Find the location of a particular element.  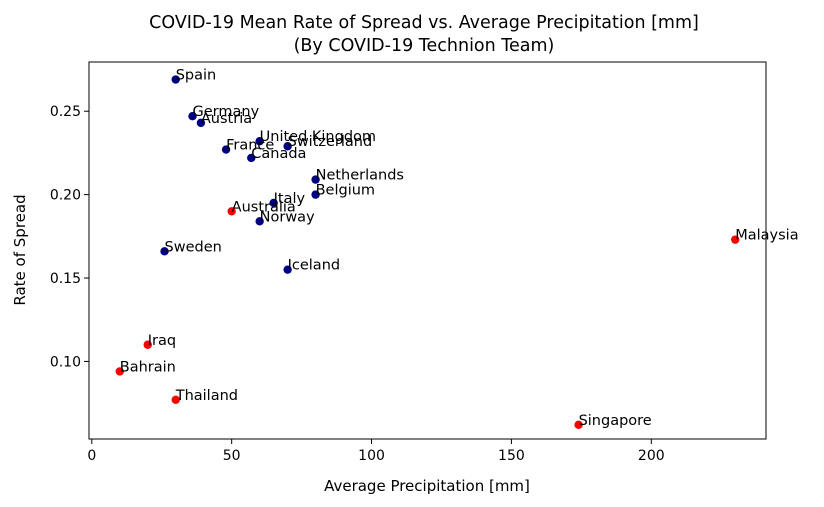

point-label: Switzerland is located at coordinates (330, 142).